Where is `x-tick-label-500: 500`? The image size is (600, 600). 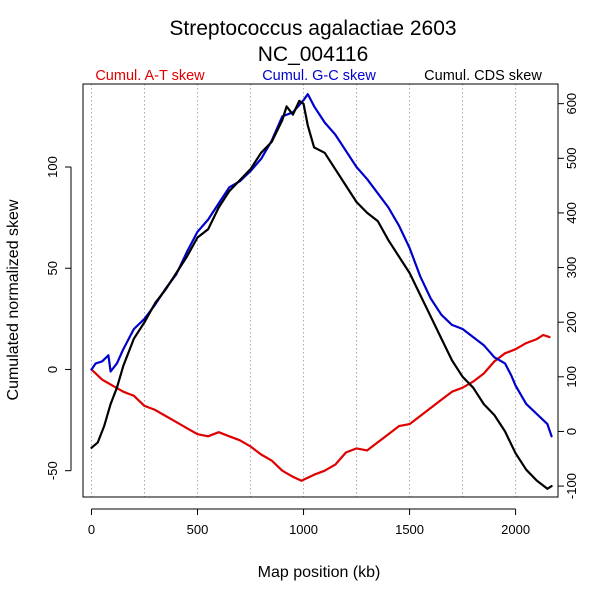 x-tick-label-500: 500 is located at coordinates (198, 529).